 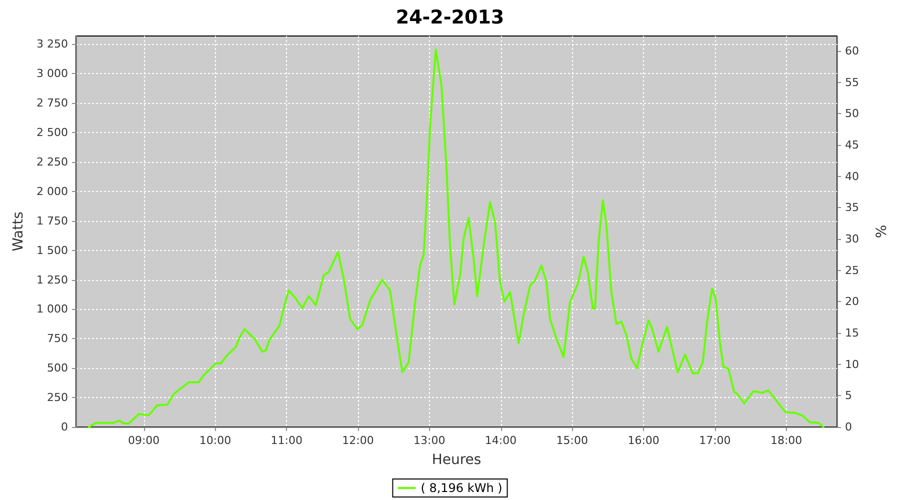 What do you see at coordinates (852, 207) in the screenshot?
I see `y2-tick-label: 35` at bounding box center [852, 207].